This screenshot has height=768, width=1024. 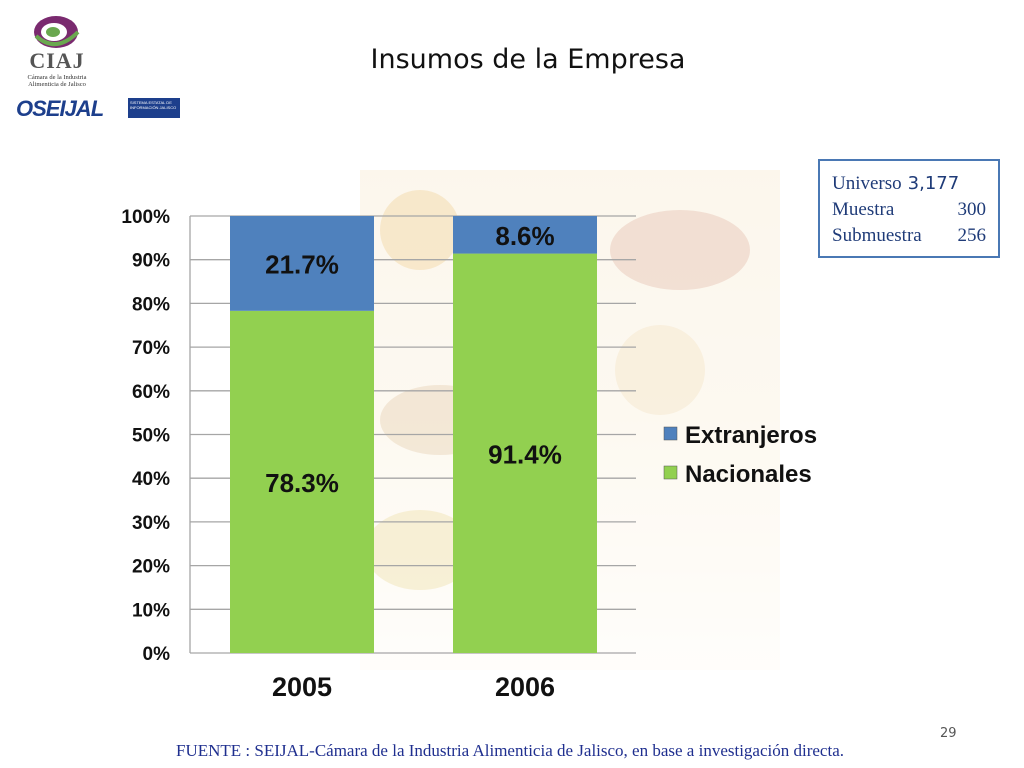 I want to click on bar-extranjeros-2006, so click(x=525, y=235).